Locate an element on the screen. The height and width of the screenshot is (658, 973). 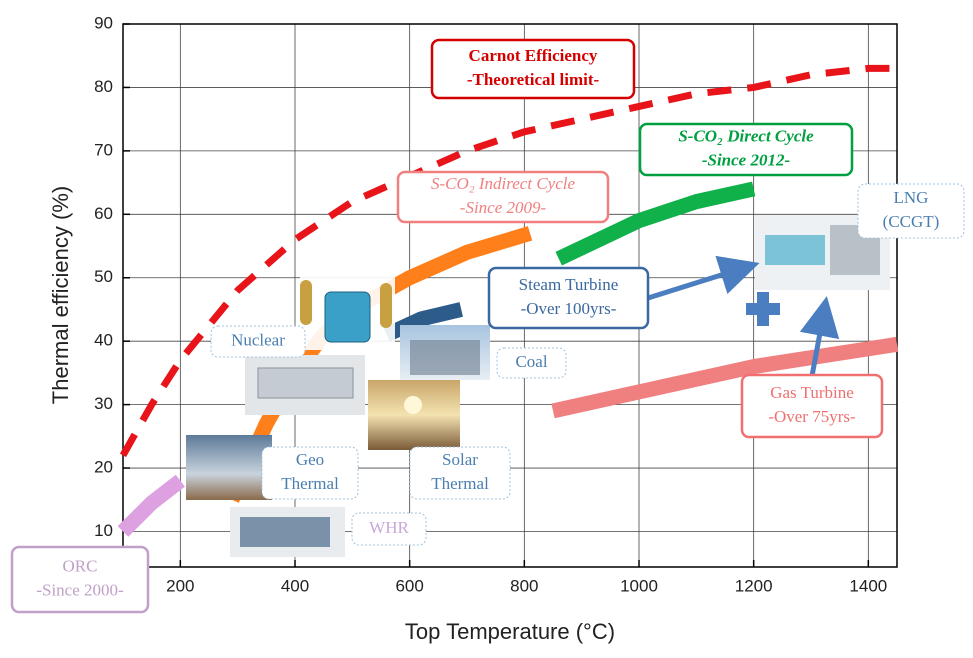
y-tick-label: 10 is located at coordinates (103, 530).